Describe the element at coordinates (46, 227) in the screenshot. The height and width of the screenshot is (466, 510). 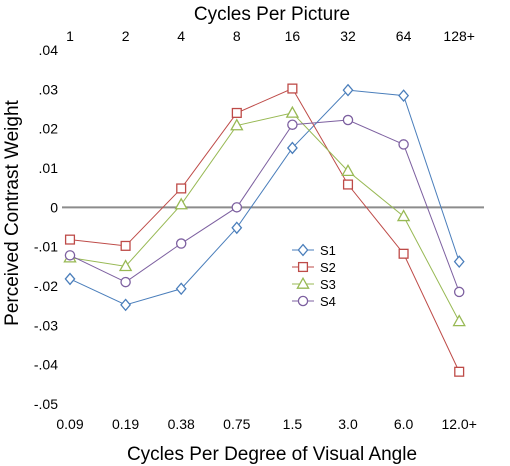
I see `y-tick-labels: -.05 -.04 -.03 -.02 -.01 0 .01 .02 .03 .04` at that location.